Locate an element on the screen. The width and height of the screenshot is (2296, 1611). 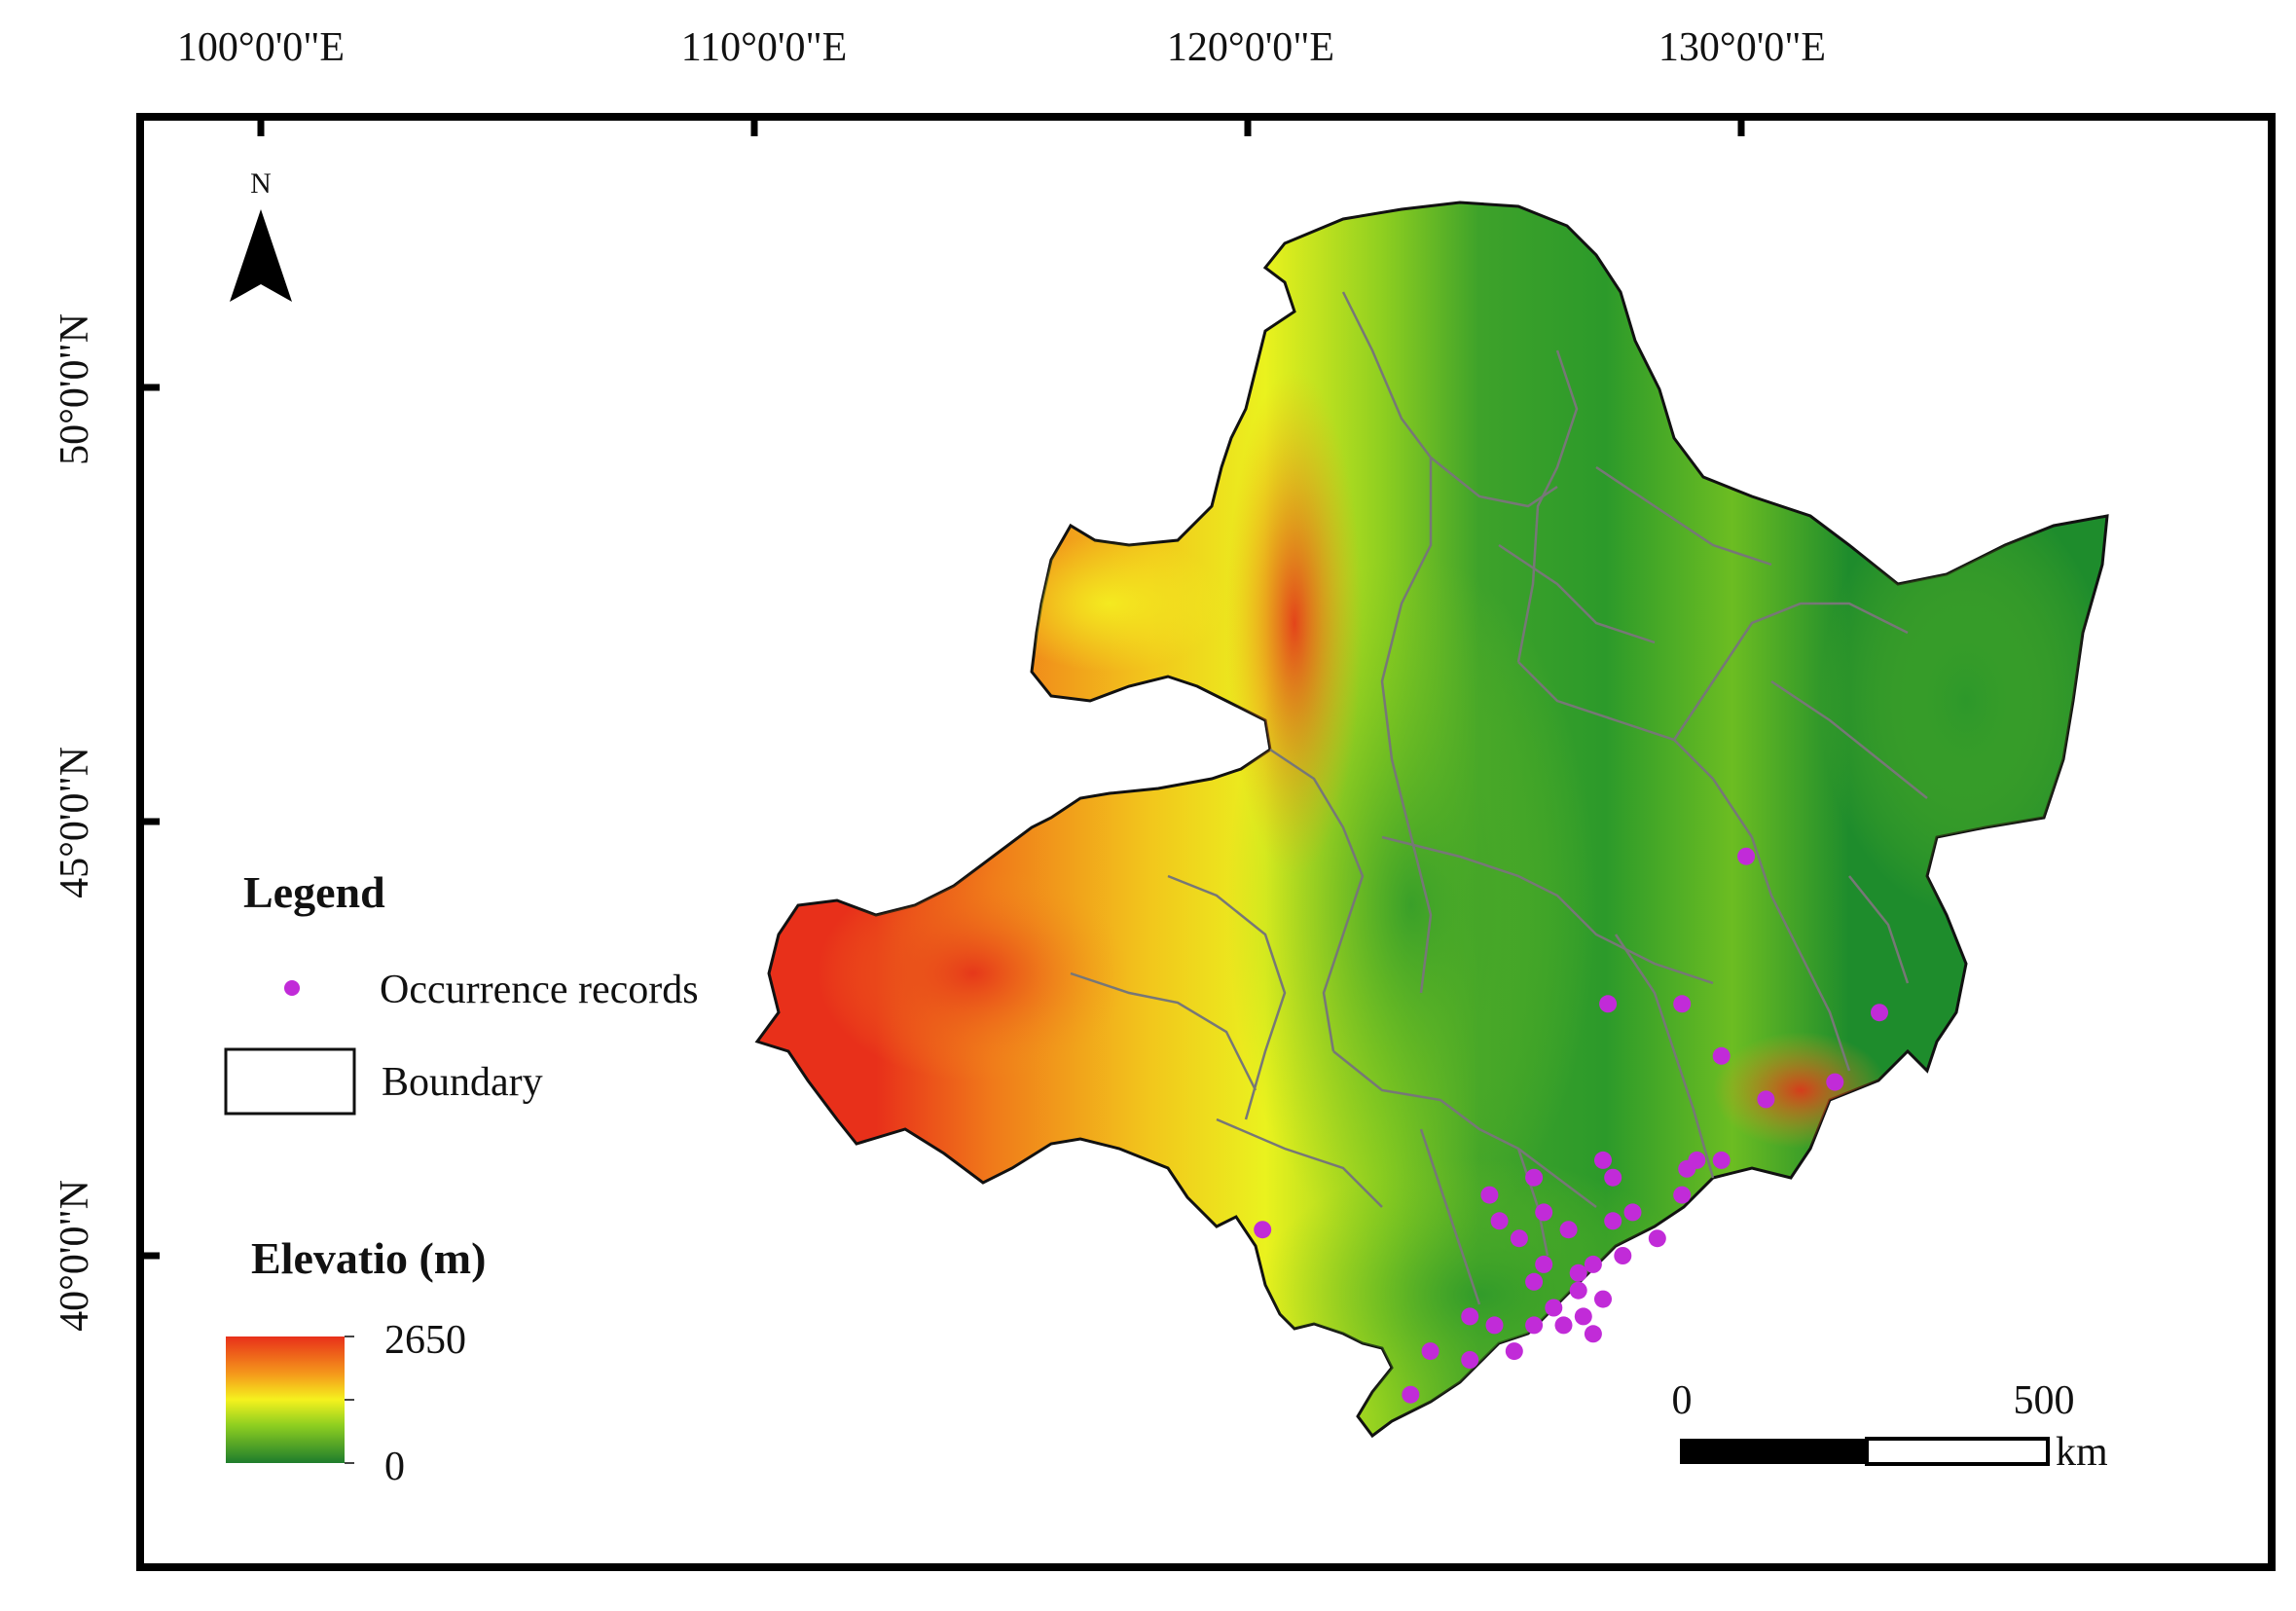
elevation-color-ramp is located at coordinates (285, 1399).